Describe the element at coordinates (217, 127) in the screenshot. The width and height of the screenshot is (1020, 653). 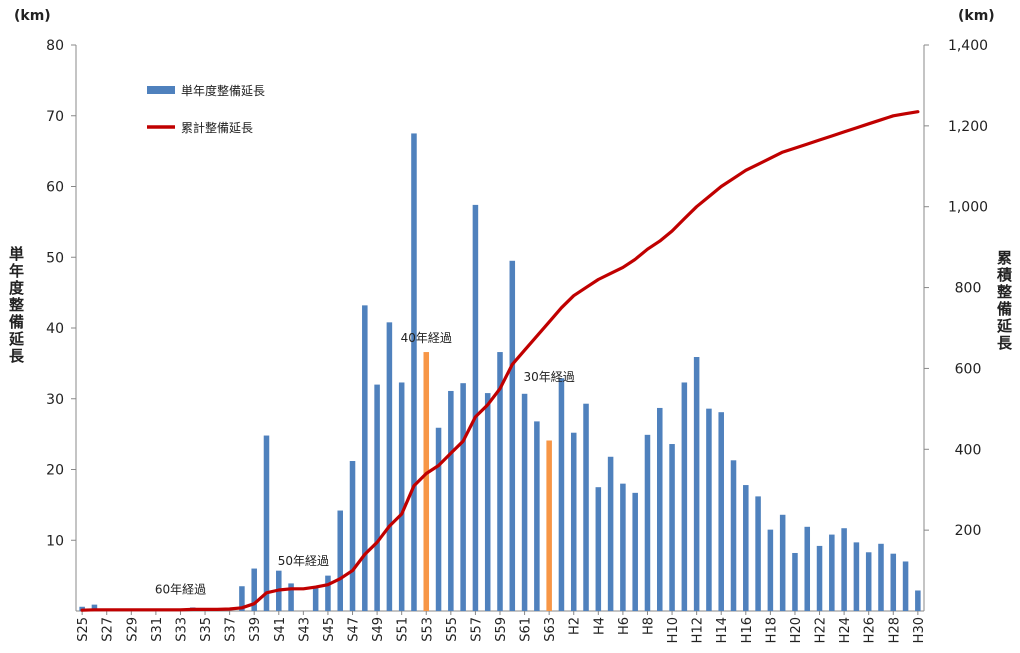
I see `legend-line-label: 累計整備延長` at that location.